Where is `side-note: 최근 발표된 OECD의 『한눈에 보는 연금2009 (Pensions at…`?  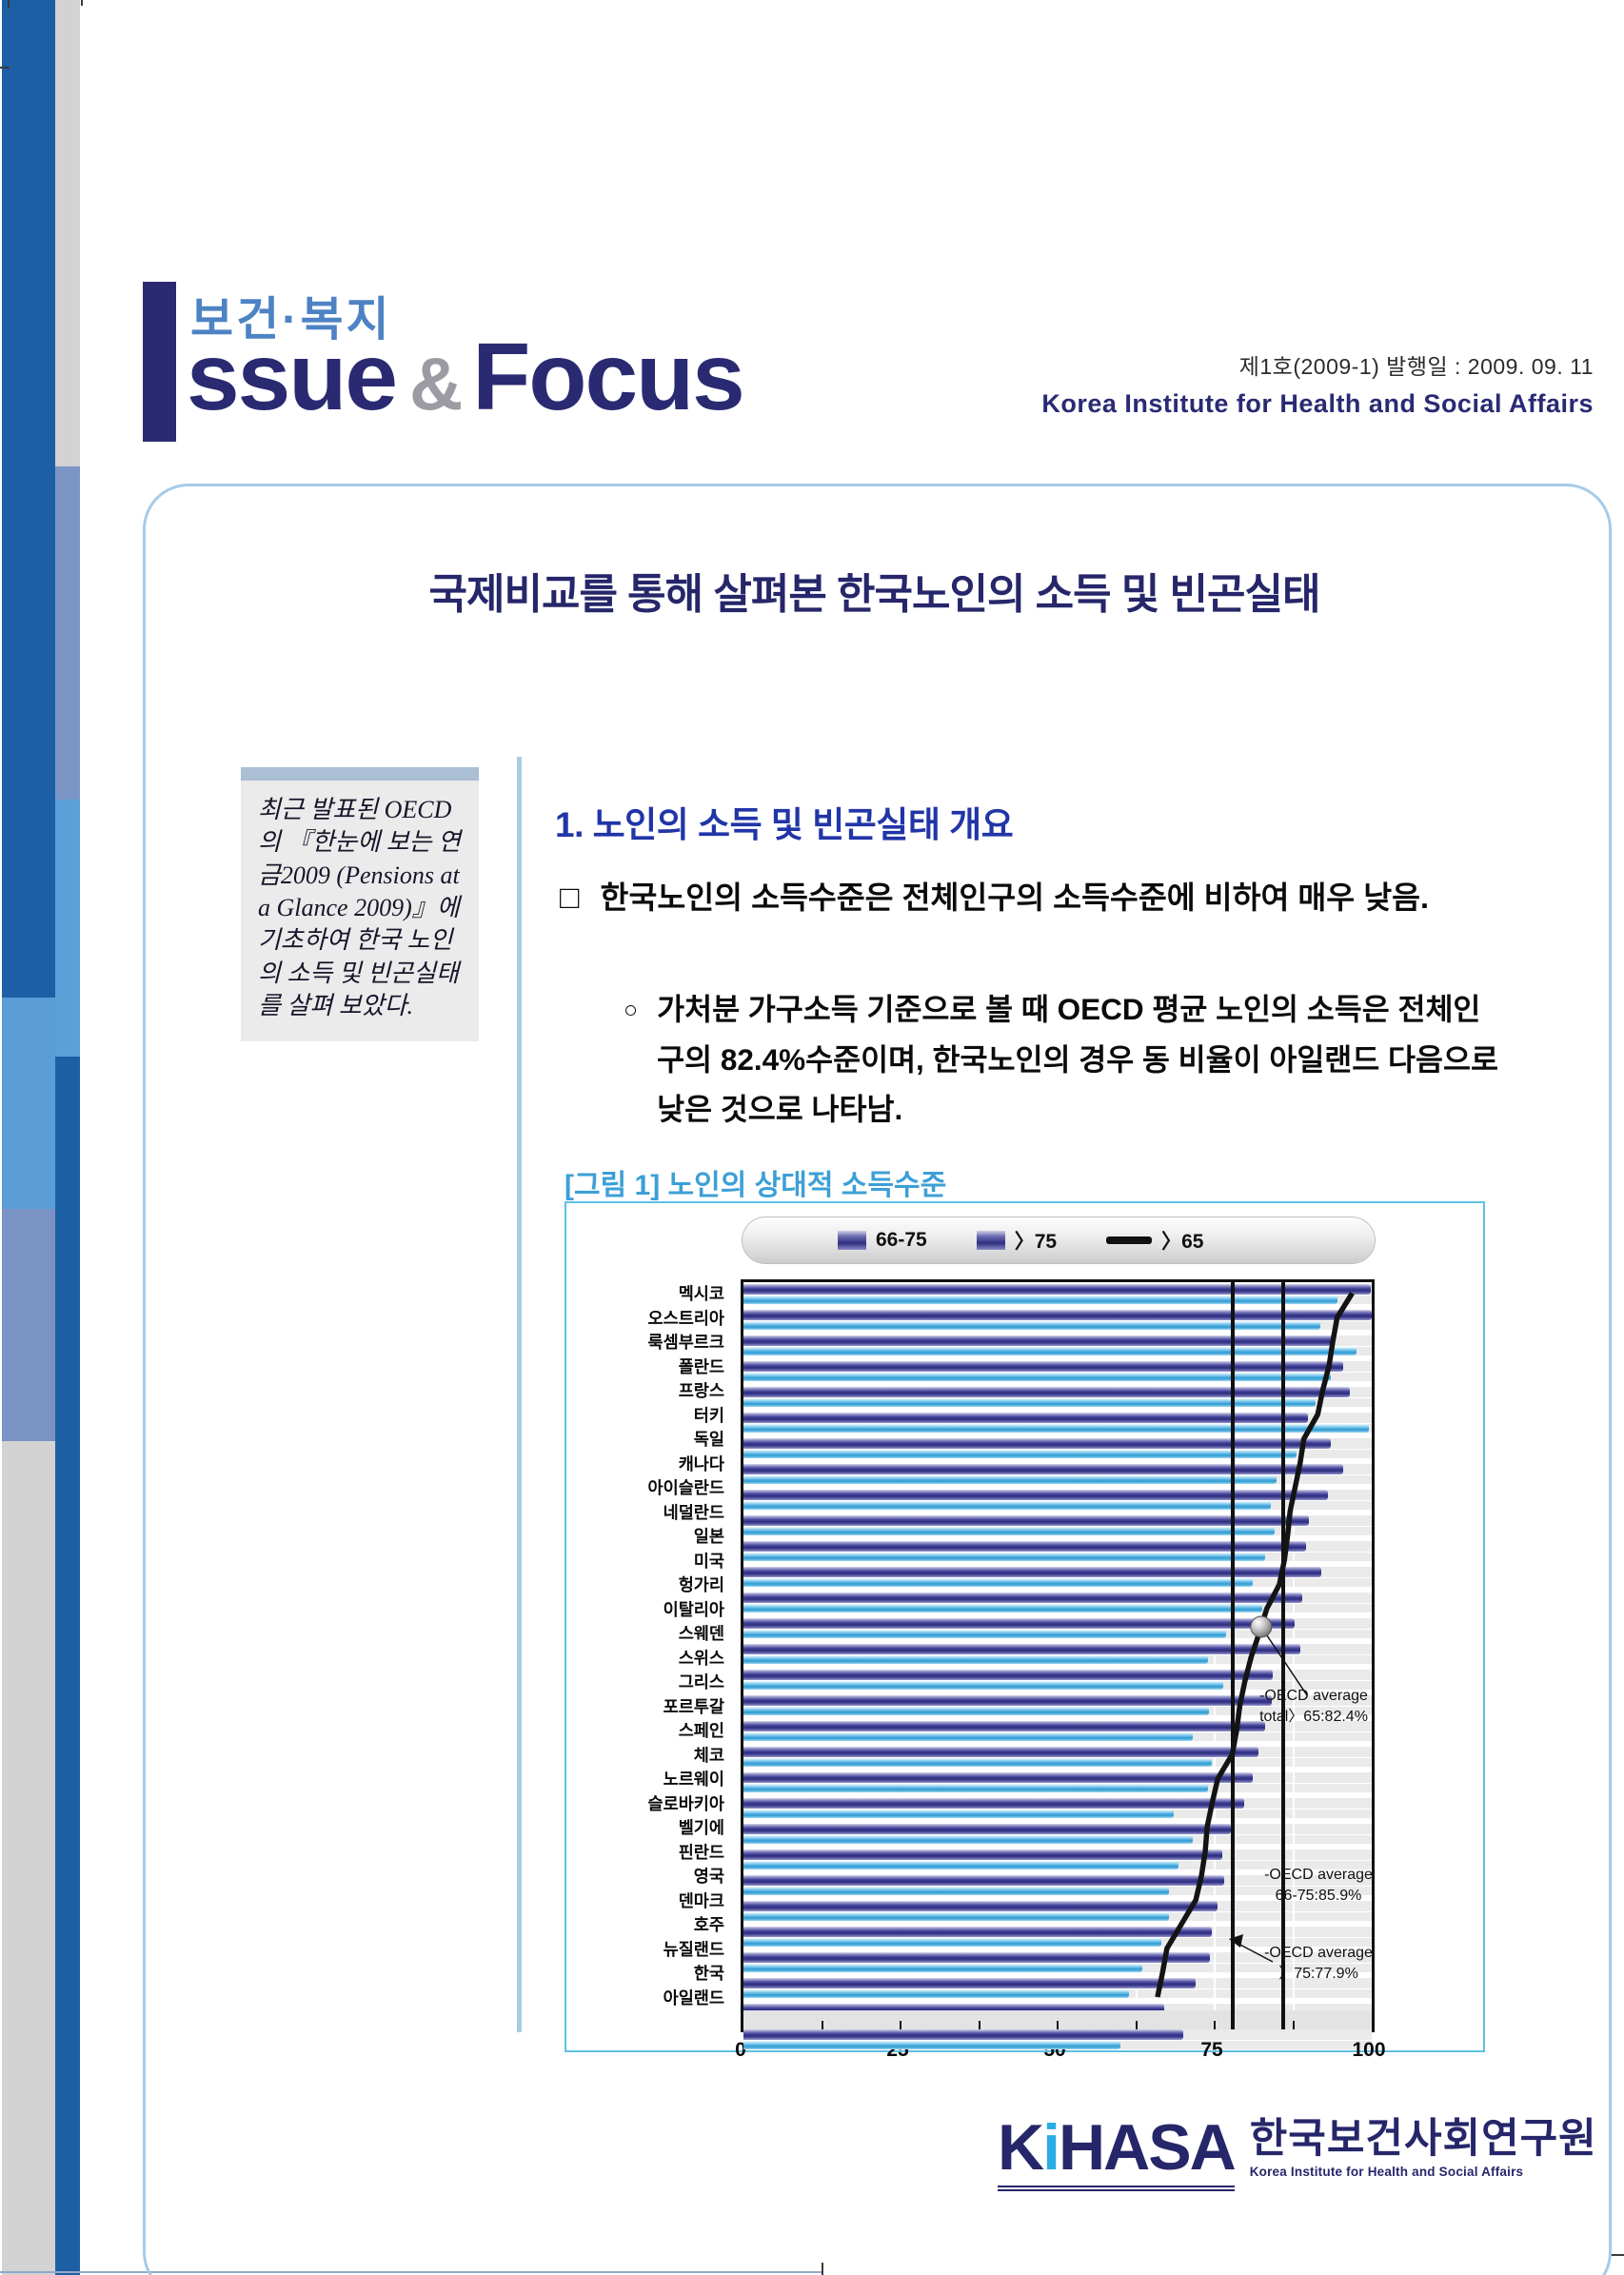 side-note: 최근 발표된 OECD의 『한눈에 보는 연금2009 (Pensions at… is located at coordinates (360, 904).